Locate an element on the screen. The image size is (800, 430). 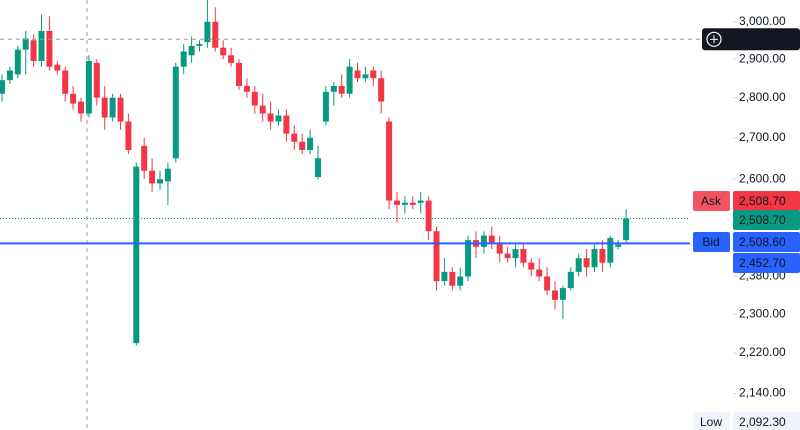
price-tag: Low is located at coordinates (711, 422).